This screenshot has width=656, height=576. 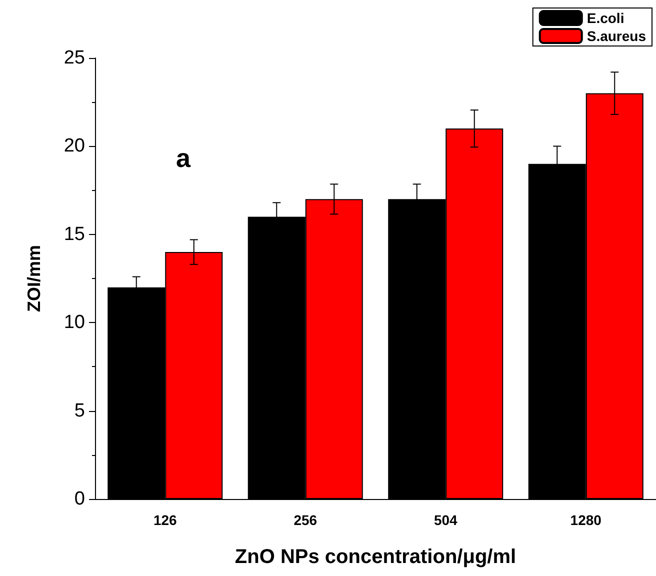 I want to click on x-axis-title: ZnO NPs concentration/μg/ml, so click(x=375, y=557).